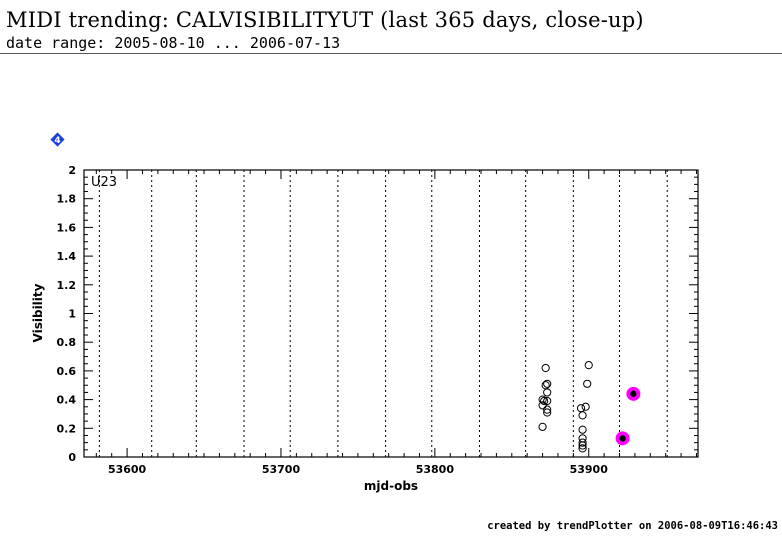  What do you see at coordinates (127, 469) in the screenshot?
I see `x-tick-label: 53600` at bounding box center [127, 469].